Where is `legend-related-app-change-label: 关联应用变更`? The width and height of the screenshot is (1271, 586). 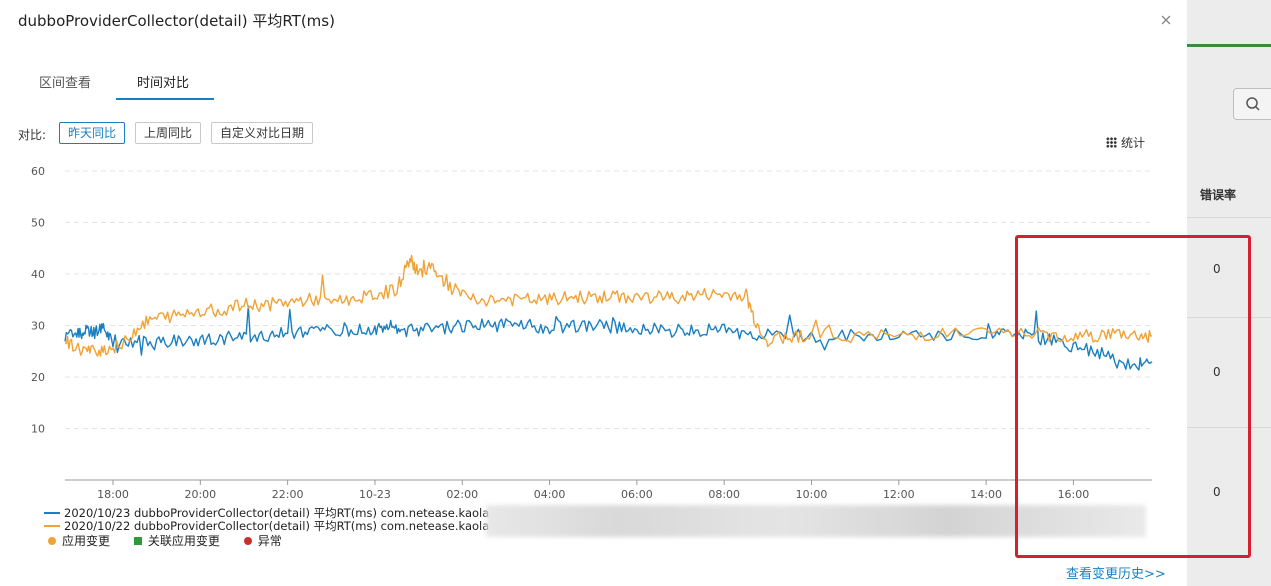
legend-related-app-change-label: 关联应用变更 is located at coordinates (183, 541).